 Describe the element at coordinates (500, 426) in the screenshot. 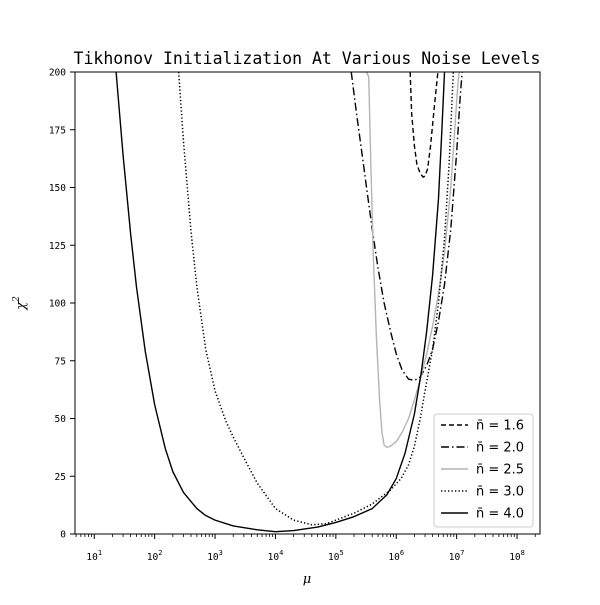

I see `legend-label-1: n̄ = 1.6` at that location.